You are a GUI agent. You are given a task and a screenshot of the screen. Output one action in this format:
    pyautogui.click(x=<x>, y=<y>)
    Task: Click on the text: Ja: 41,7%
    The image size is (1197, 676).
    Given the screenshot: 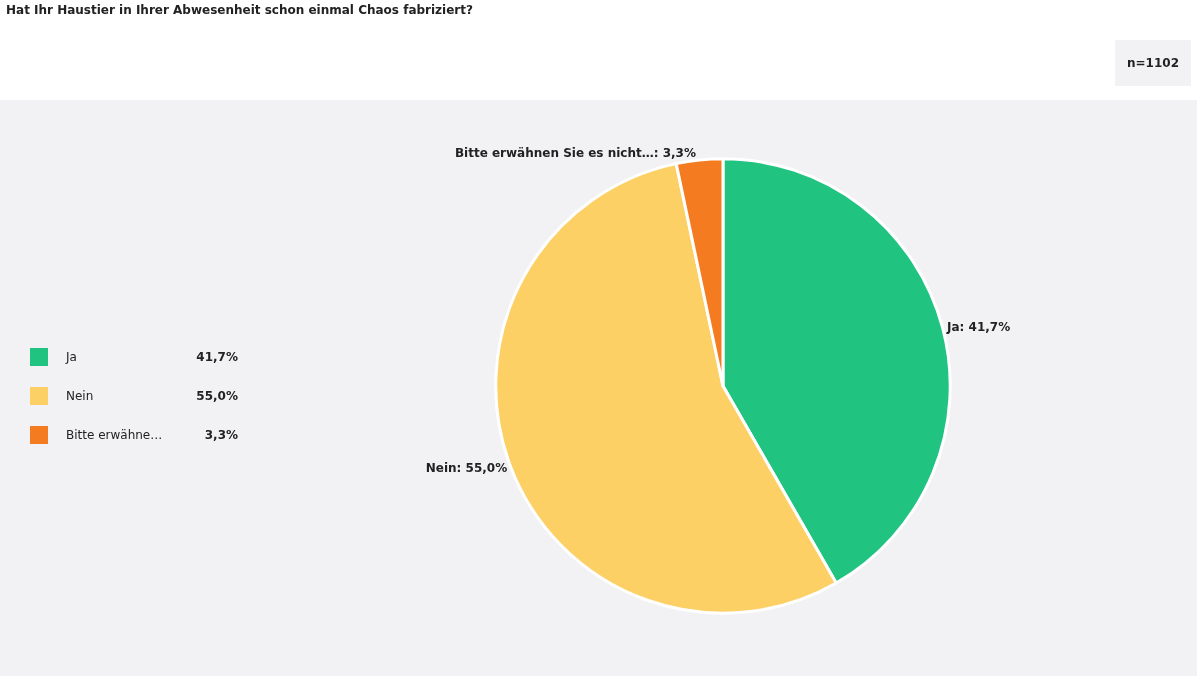 What is the action you would take?
    pyautogui.click(x=978, y=326)
    